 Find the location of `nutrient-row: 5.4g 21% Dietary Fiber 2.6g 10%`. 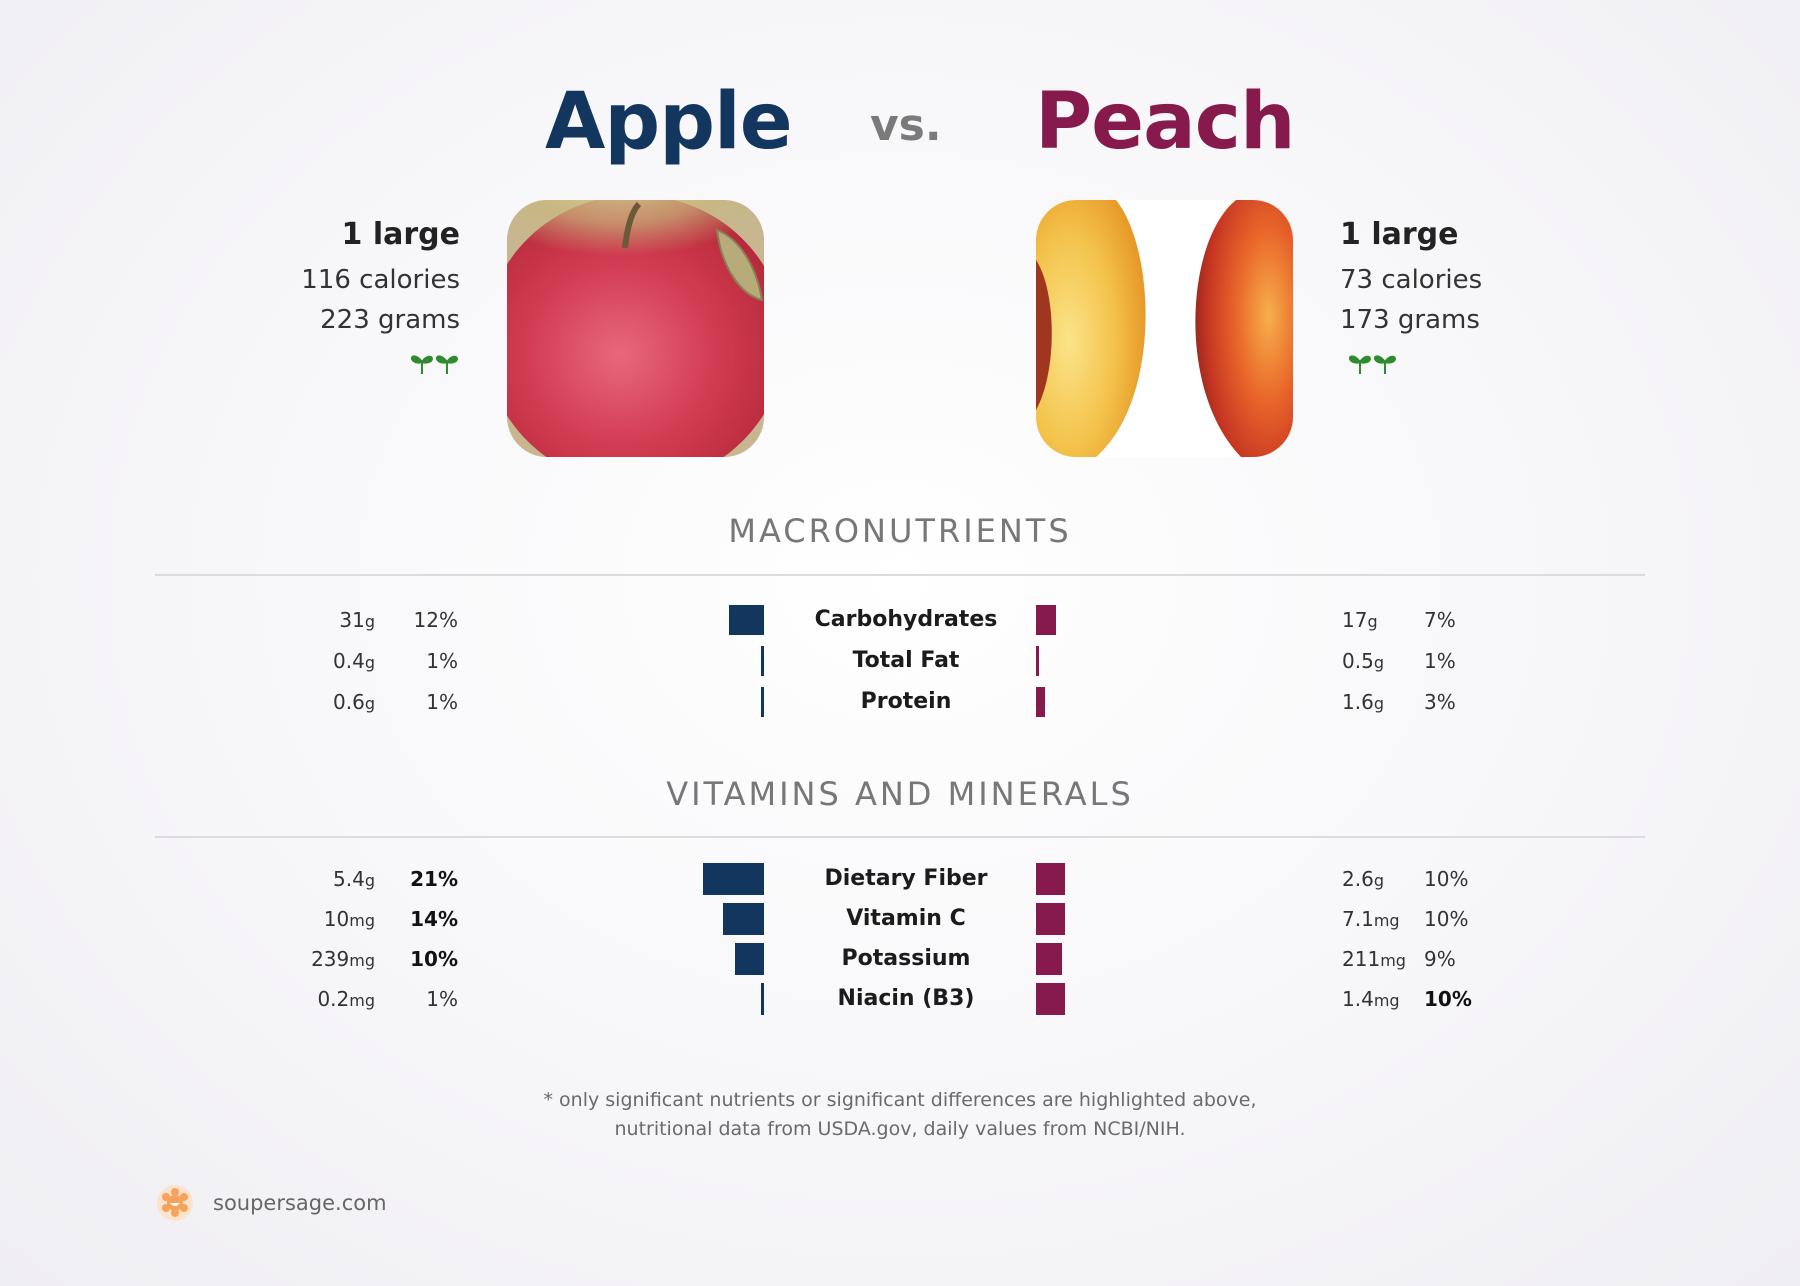

nutrient-row: 5.4g 21% Dietary Fiber 2.6g 10% is located at coordinates (900, 879).